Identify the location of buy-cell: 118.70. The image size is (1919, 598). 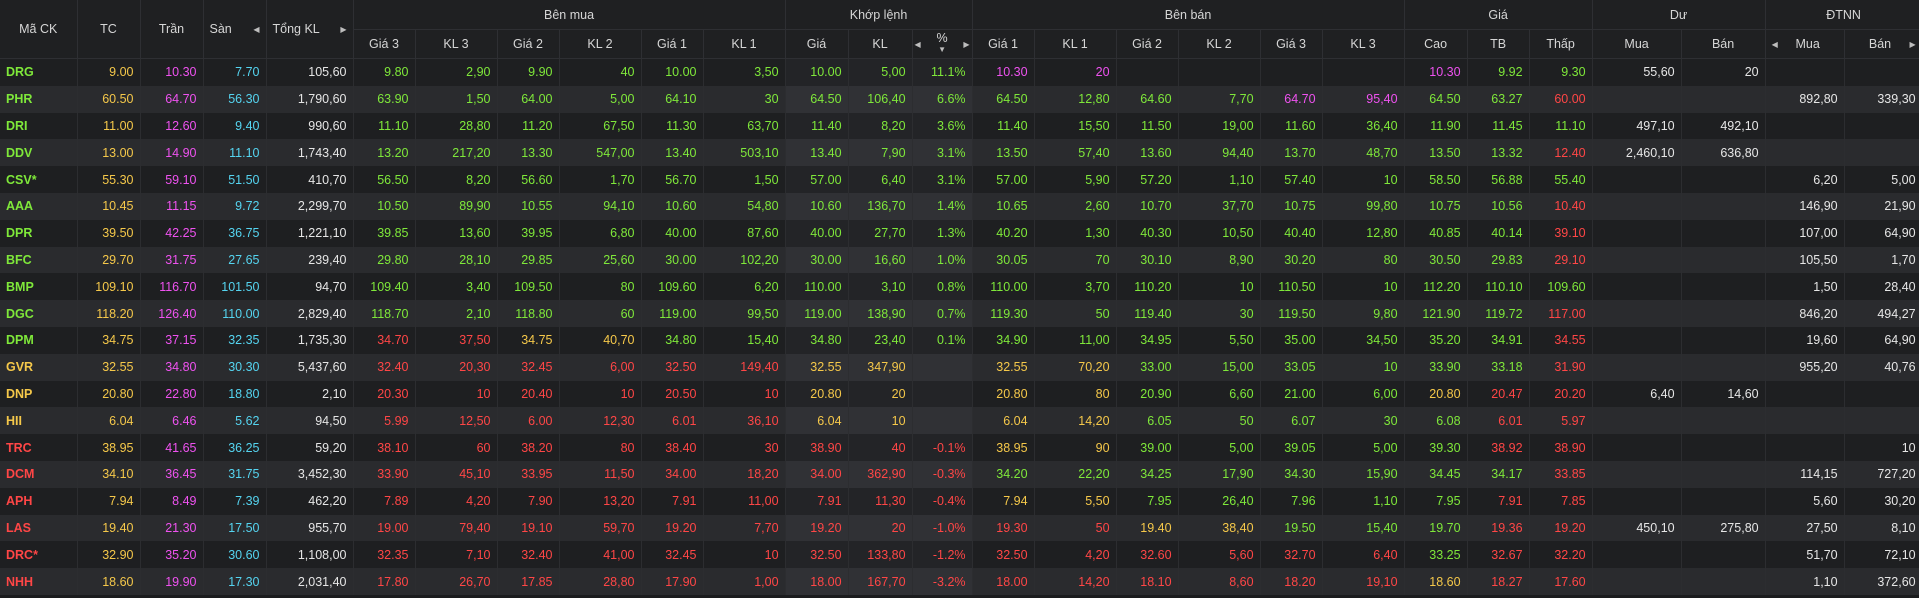
(384, 313).